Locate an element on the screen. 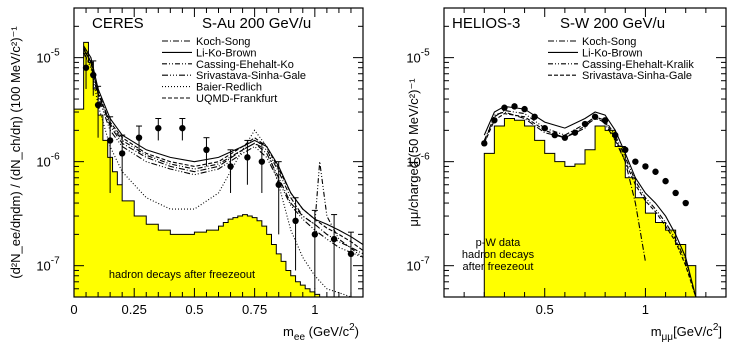 Image resolution: width=740 pixels, height=349 pixels. x-axis-label-end: ] is located at coordinates (720, 331).